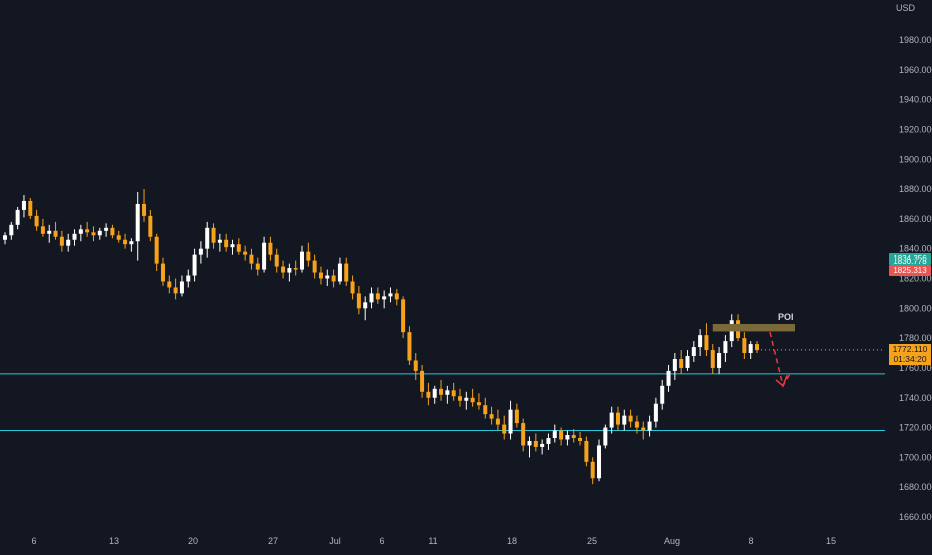  I want to click on x-tick-label: 27, so click(273, 541).